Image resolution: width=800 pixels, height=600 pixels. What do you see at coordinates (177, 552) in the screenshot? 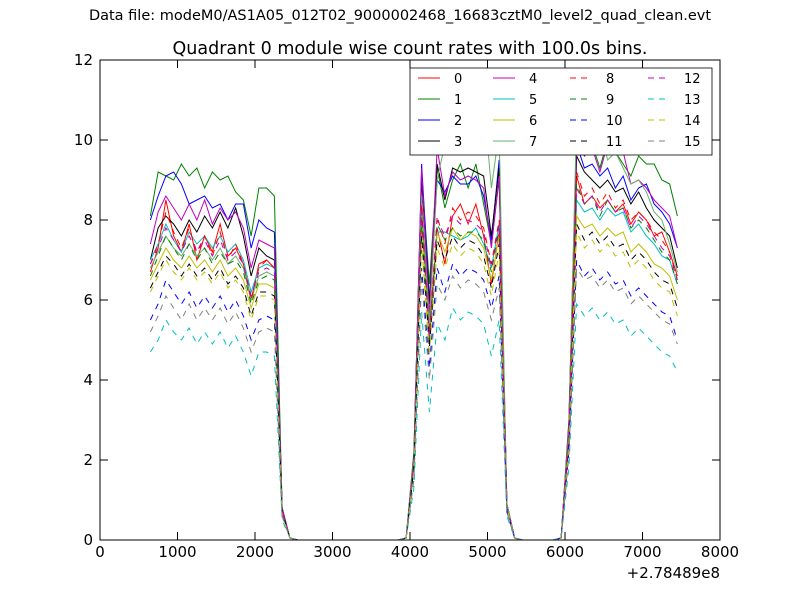
I see `x-tick-label: 1000` at bounding box center [177, 552].